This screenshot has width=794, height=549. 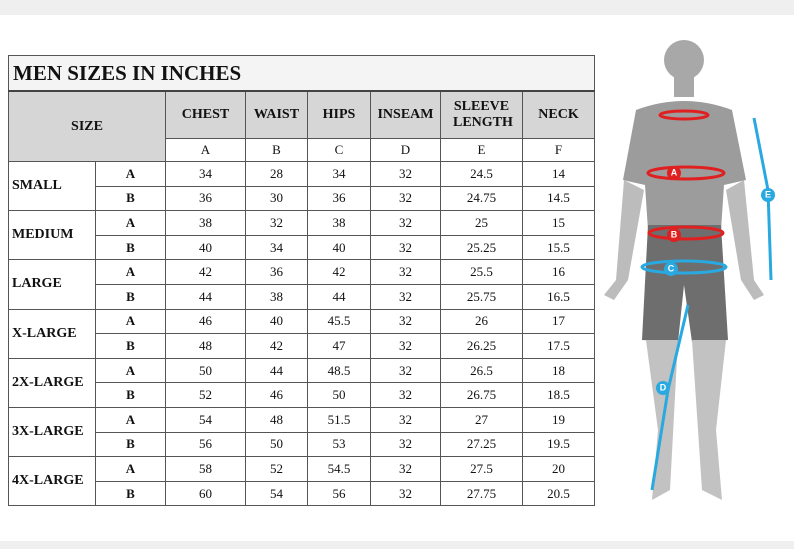 I want to click on table-row: B 36 30 36 32 24.75 14.5, so click(x=302, y=198).